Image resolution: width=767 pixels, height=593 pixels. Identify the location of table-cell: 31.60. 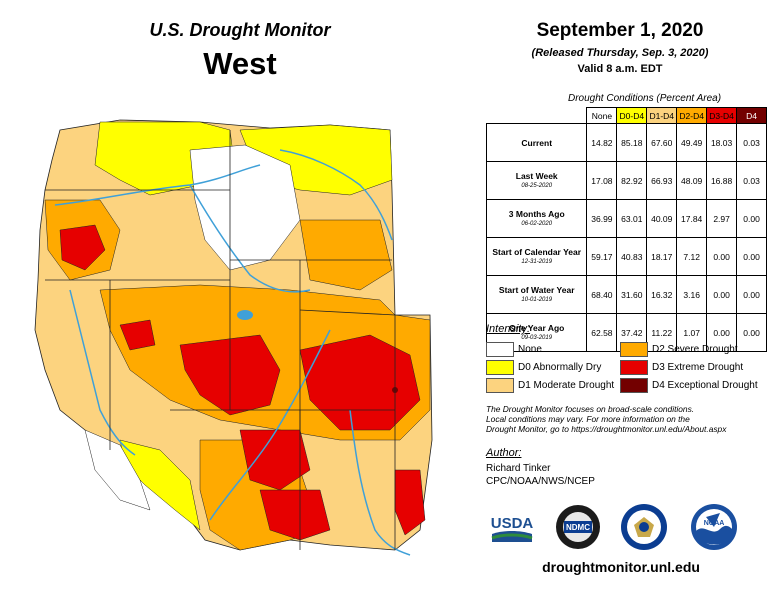
(632, 294).